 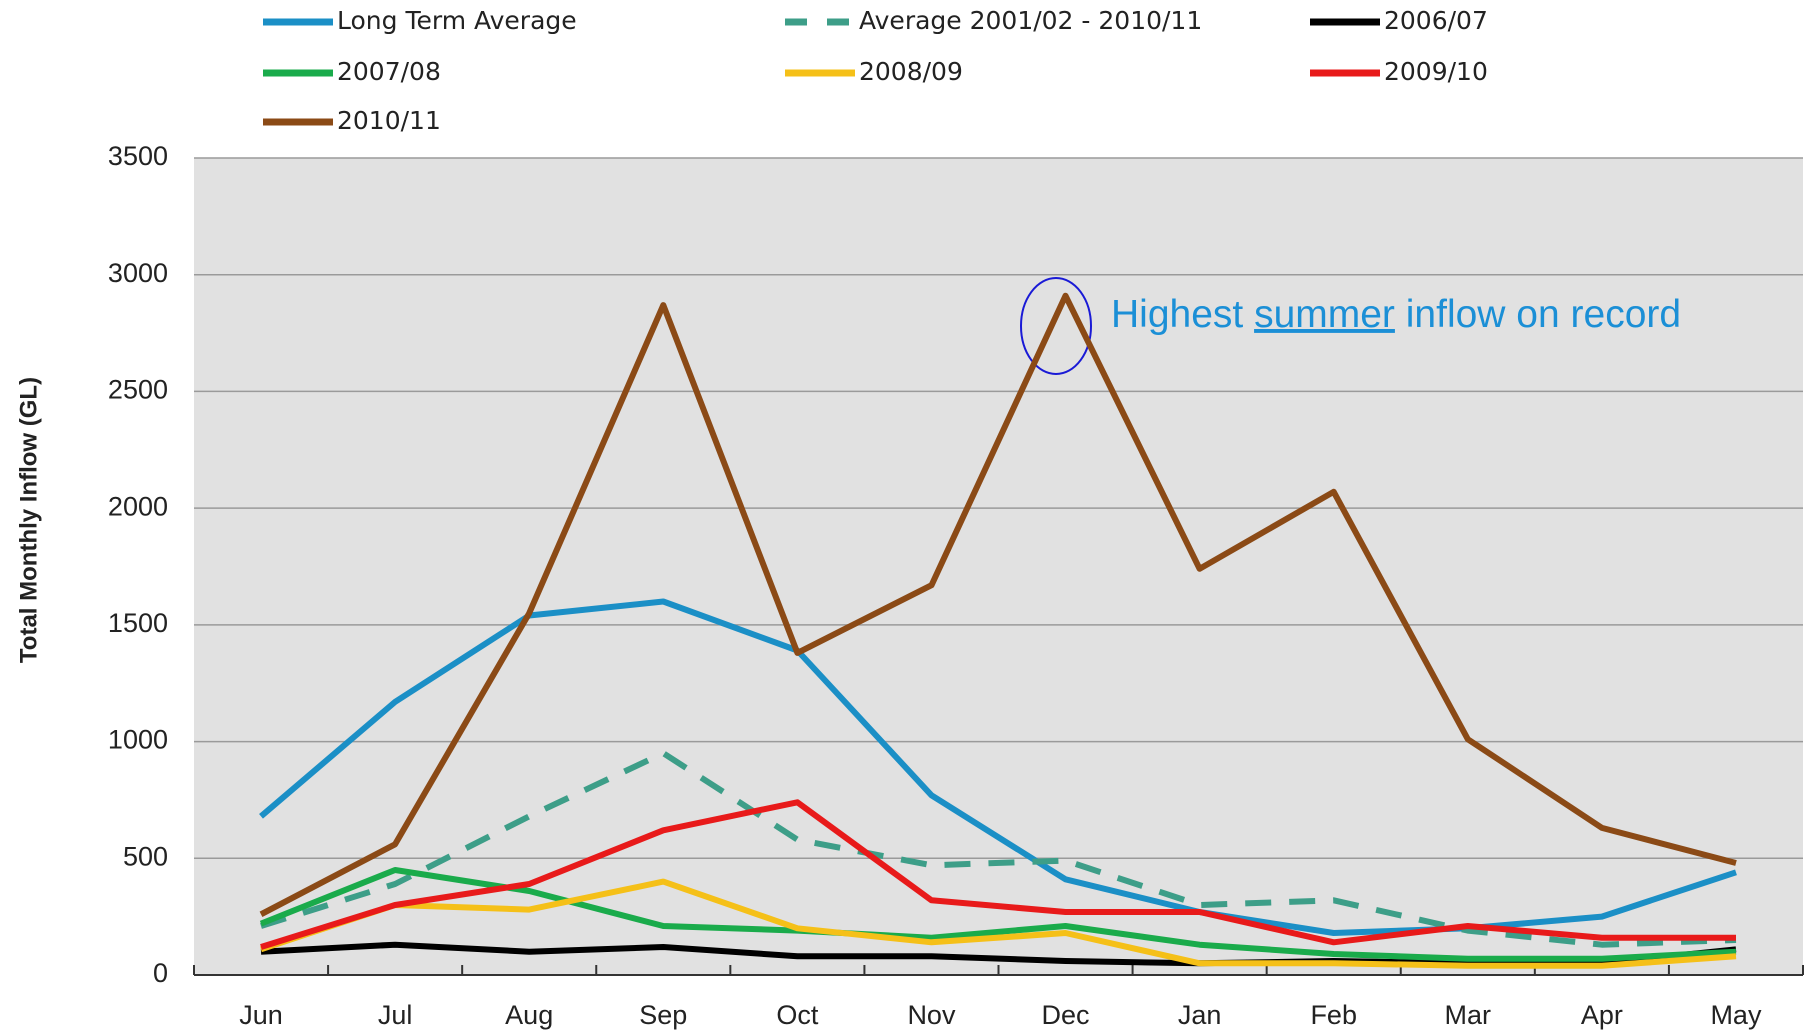 What do you see at coordinates (1333, 1015) in the screenshot?
I see `x-tick-label: Feb` at bounding box center [1333, 1015].